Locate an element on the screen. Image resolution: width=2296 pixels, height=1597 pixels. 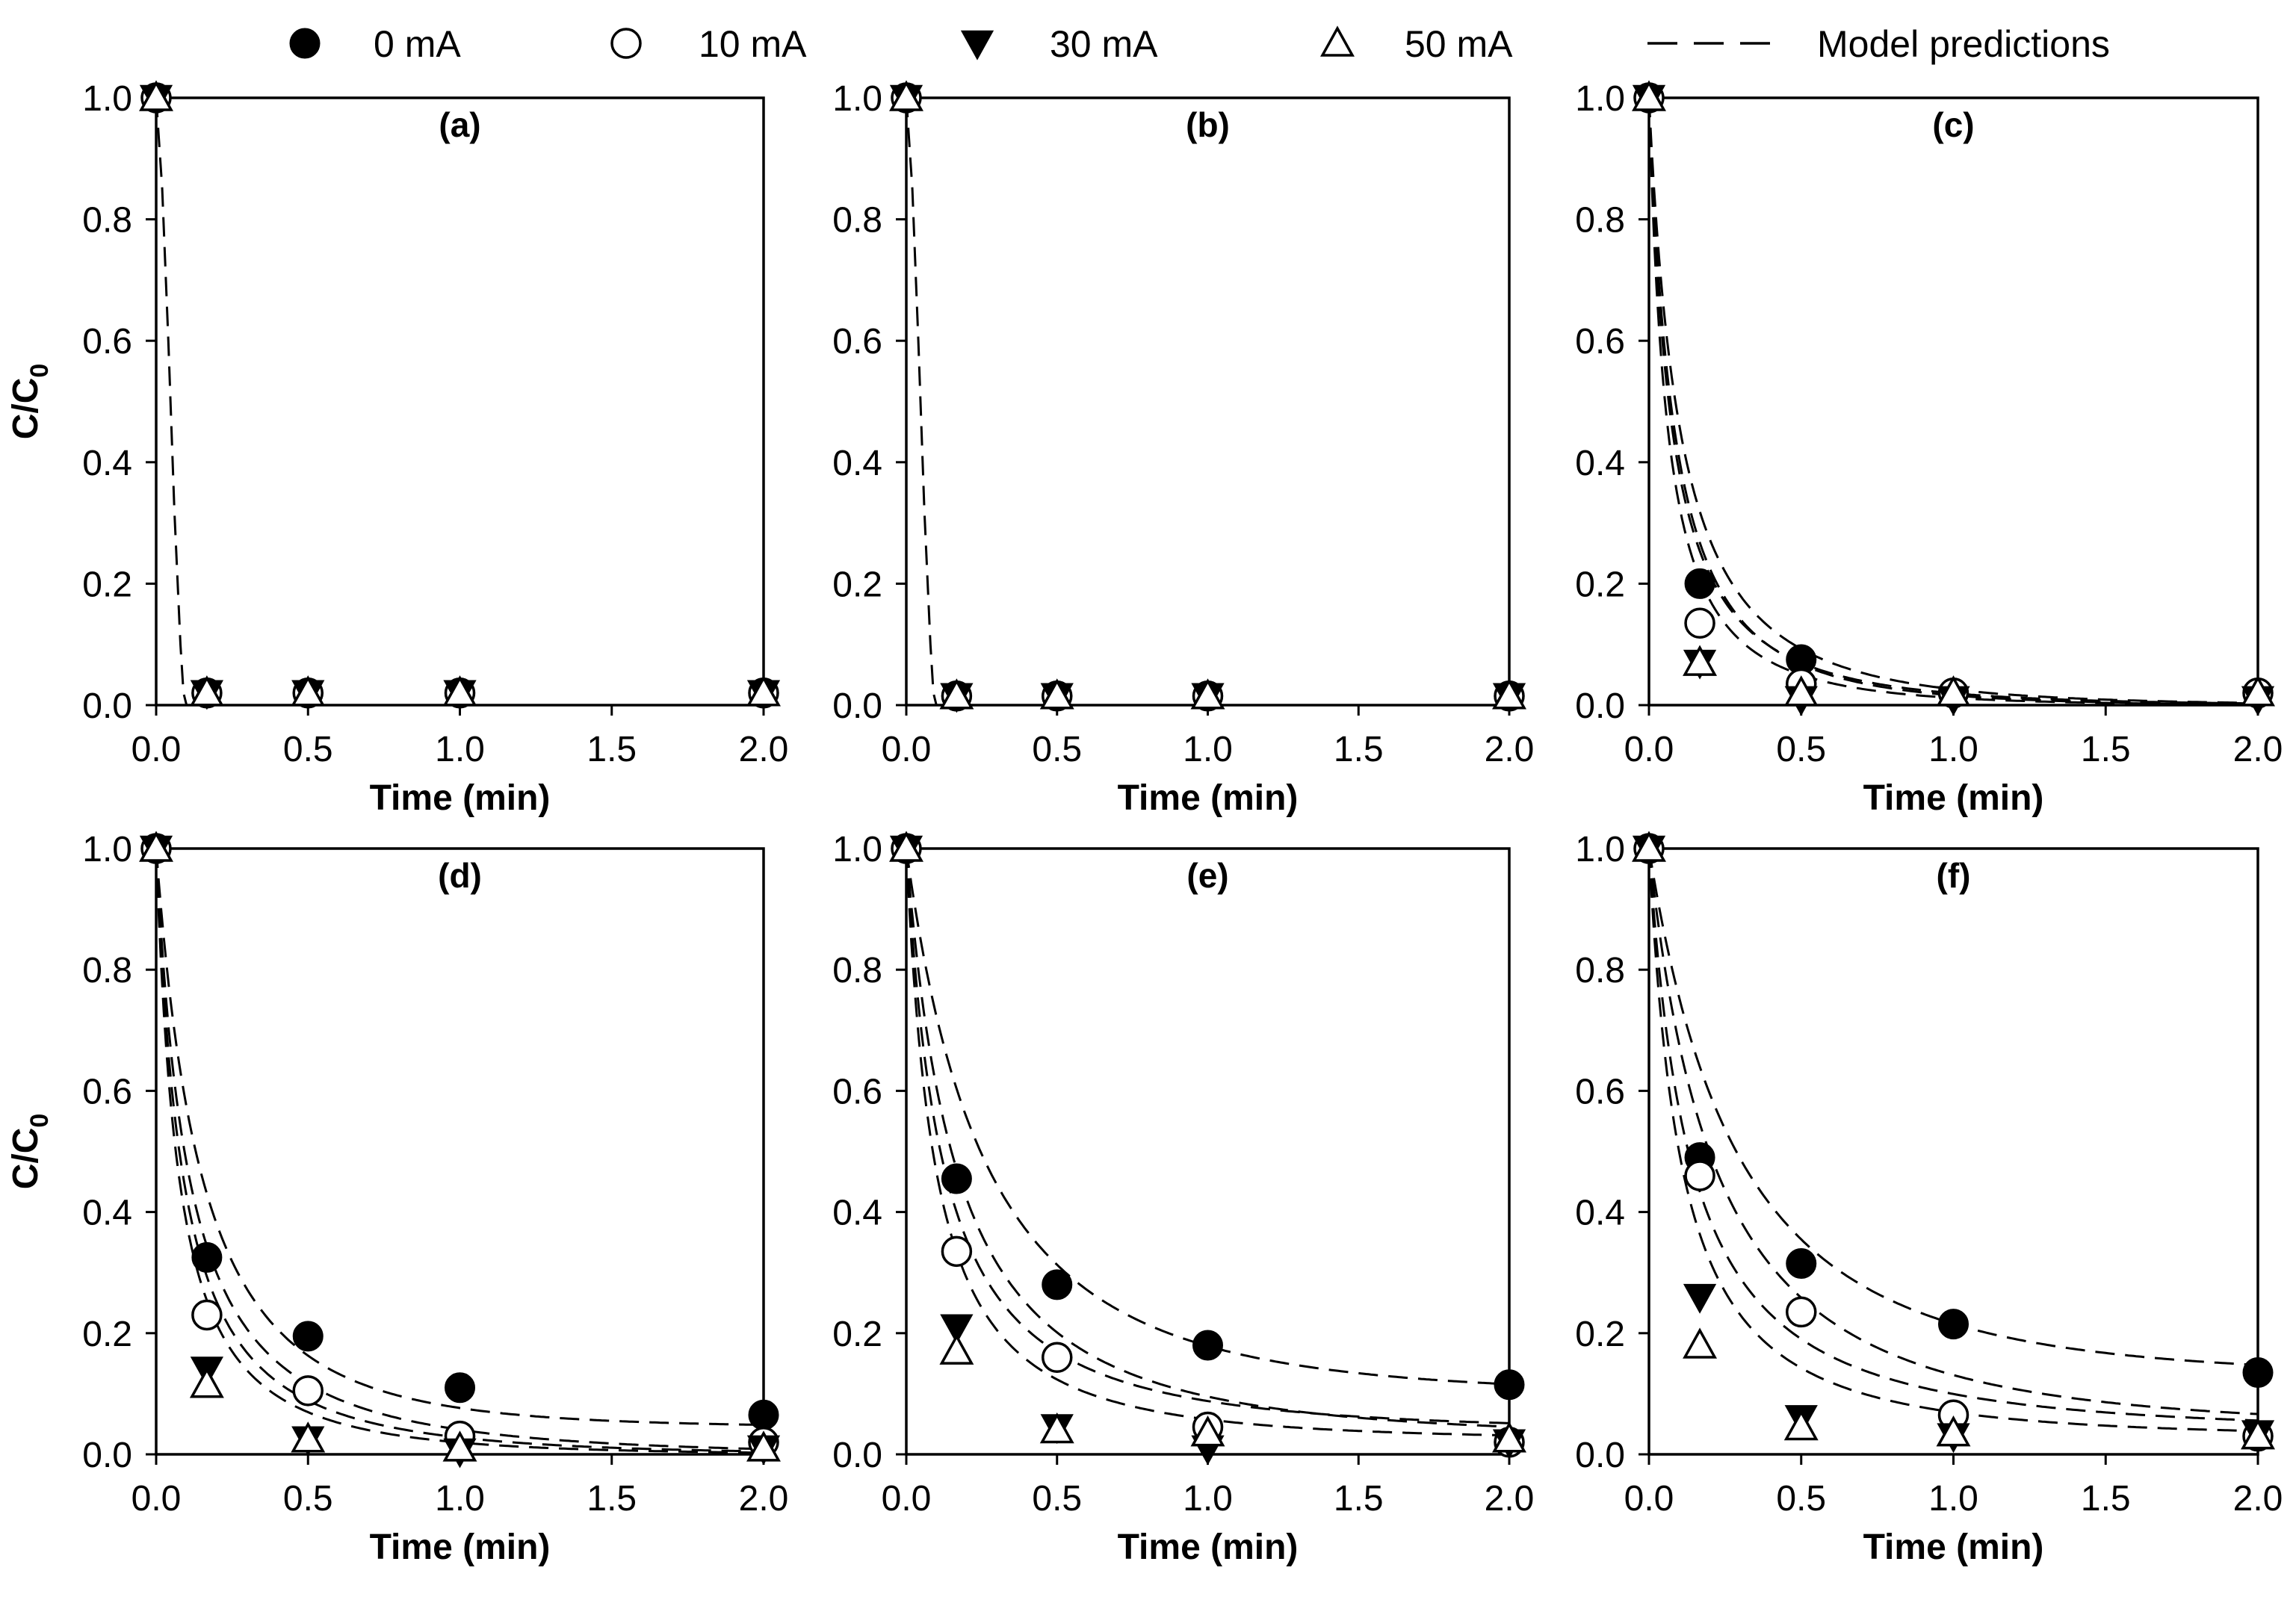
panel-label: (e) is located at coordinates (1207, 875).